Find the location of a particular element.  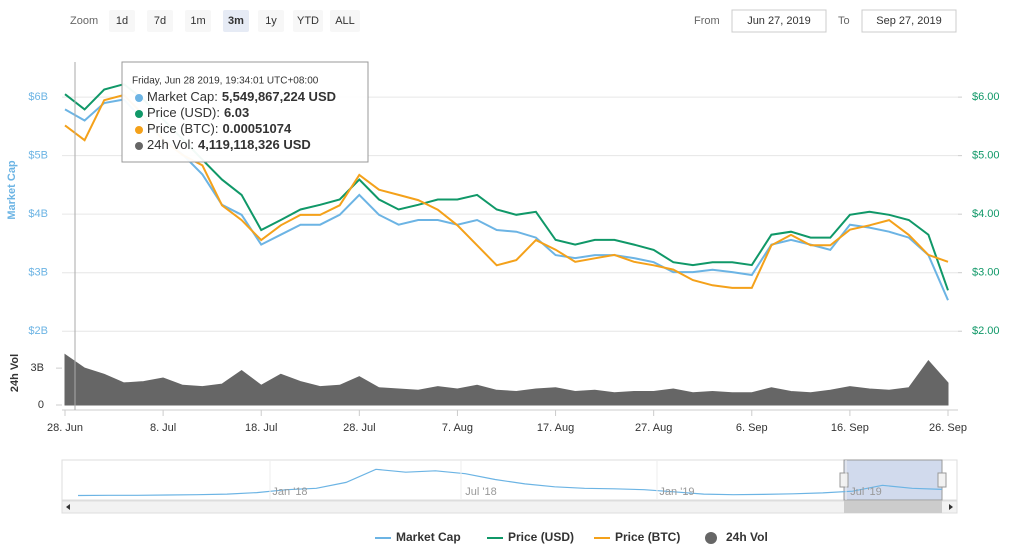

zoom-button-label: ALL is located at coordinates (345, 21).